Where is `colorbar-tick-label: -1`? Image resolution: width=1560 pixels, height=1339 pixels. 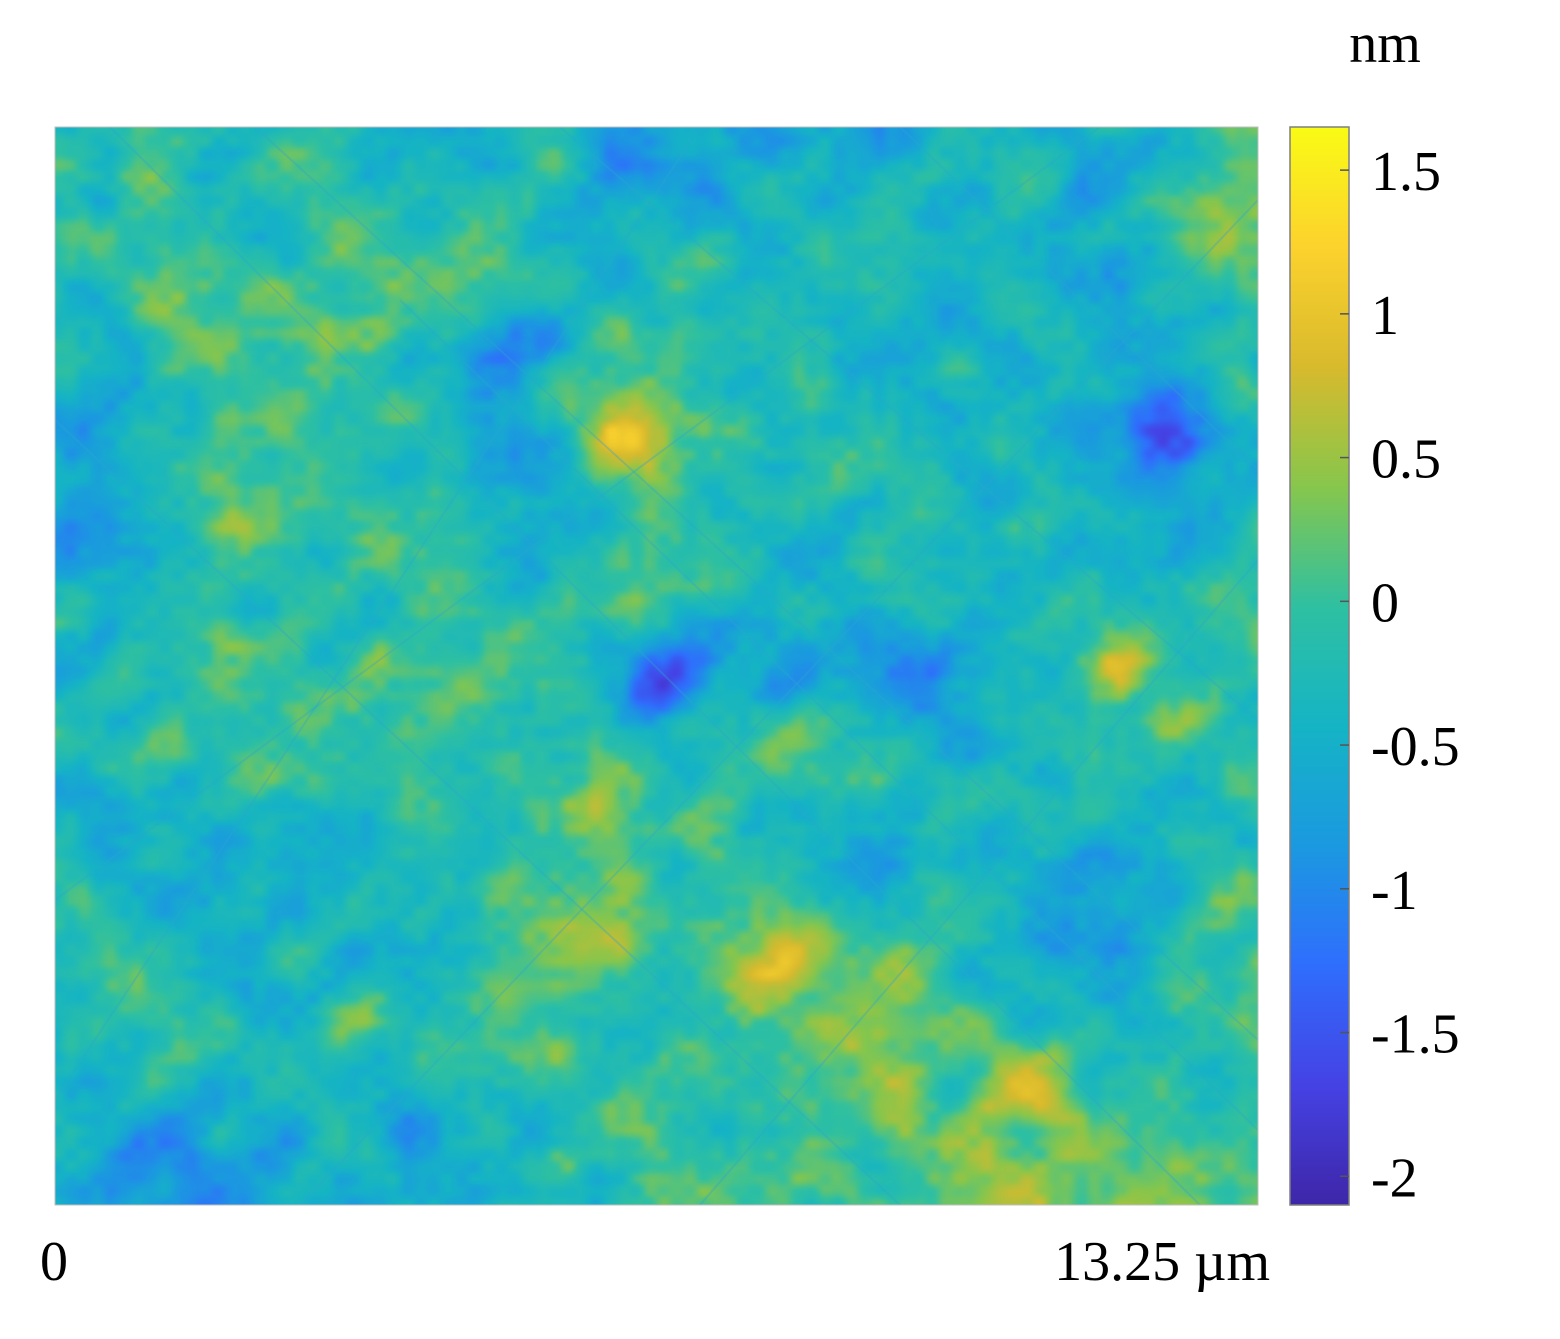 colorbar-tick-label: -1 is located at coordinates (1394, 891).